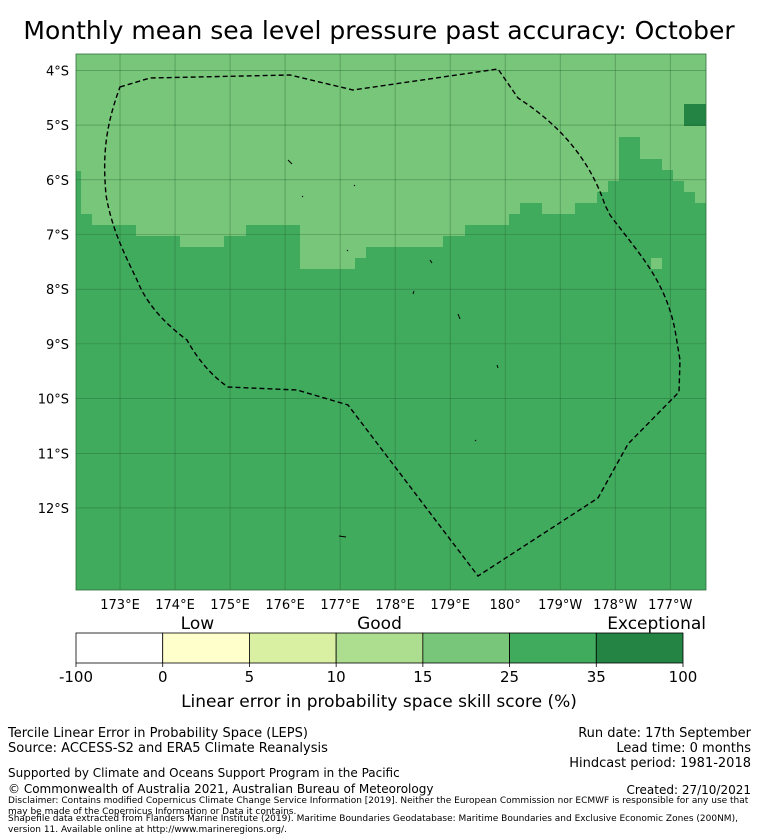  Describe the element at coordinates (57, 71) in the screenshot. I see `lat-label: 4°S` at that location.